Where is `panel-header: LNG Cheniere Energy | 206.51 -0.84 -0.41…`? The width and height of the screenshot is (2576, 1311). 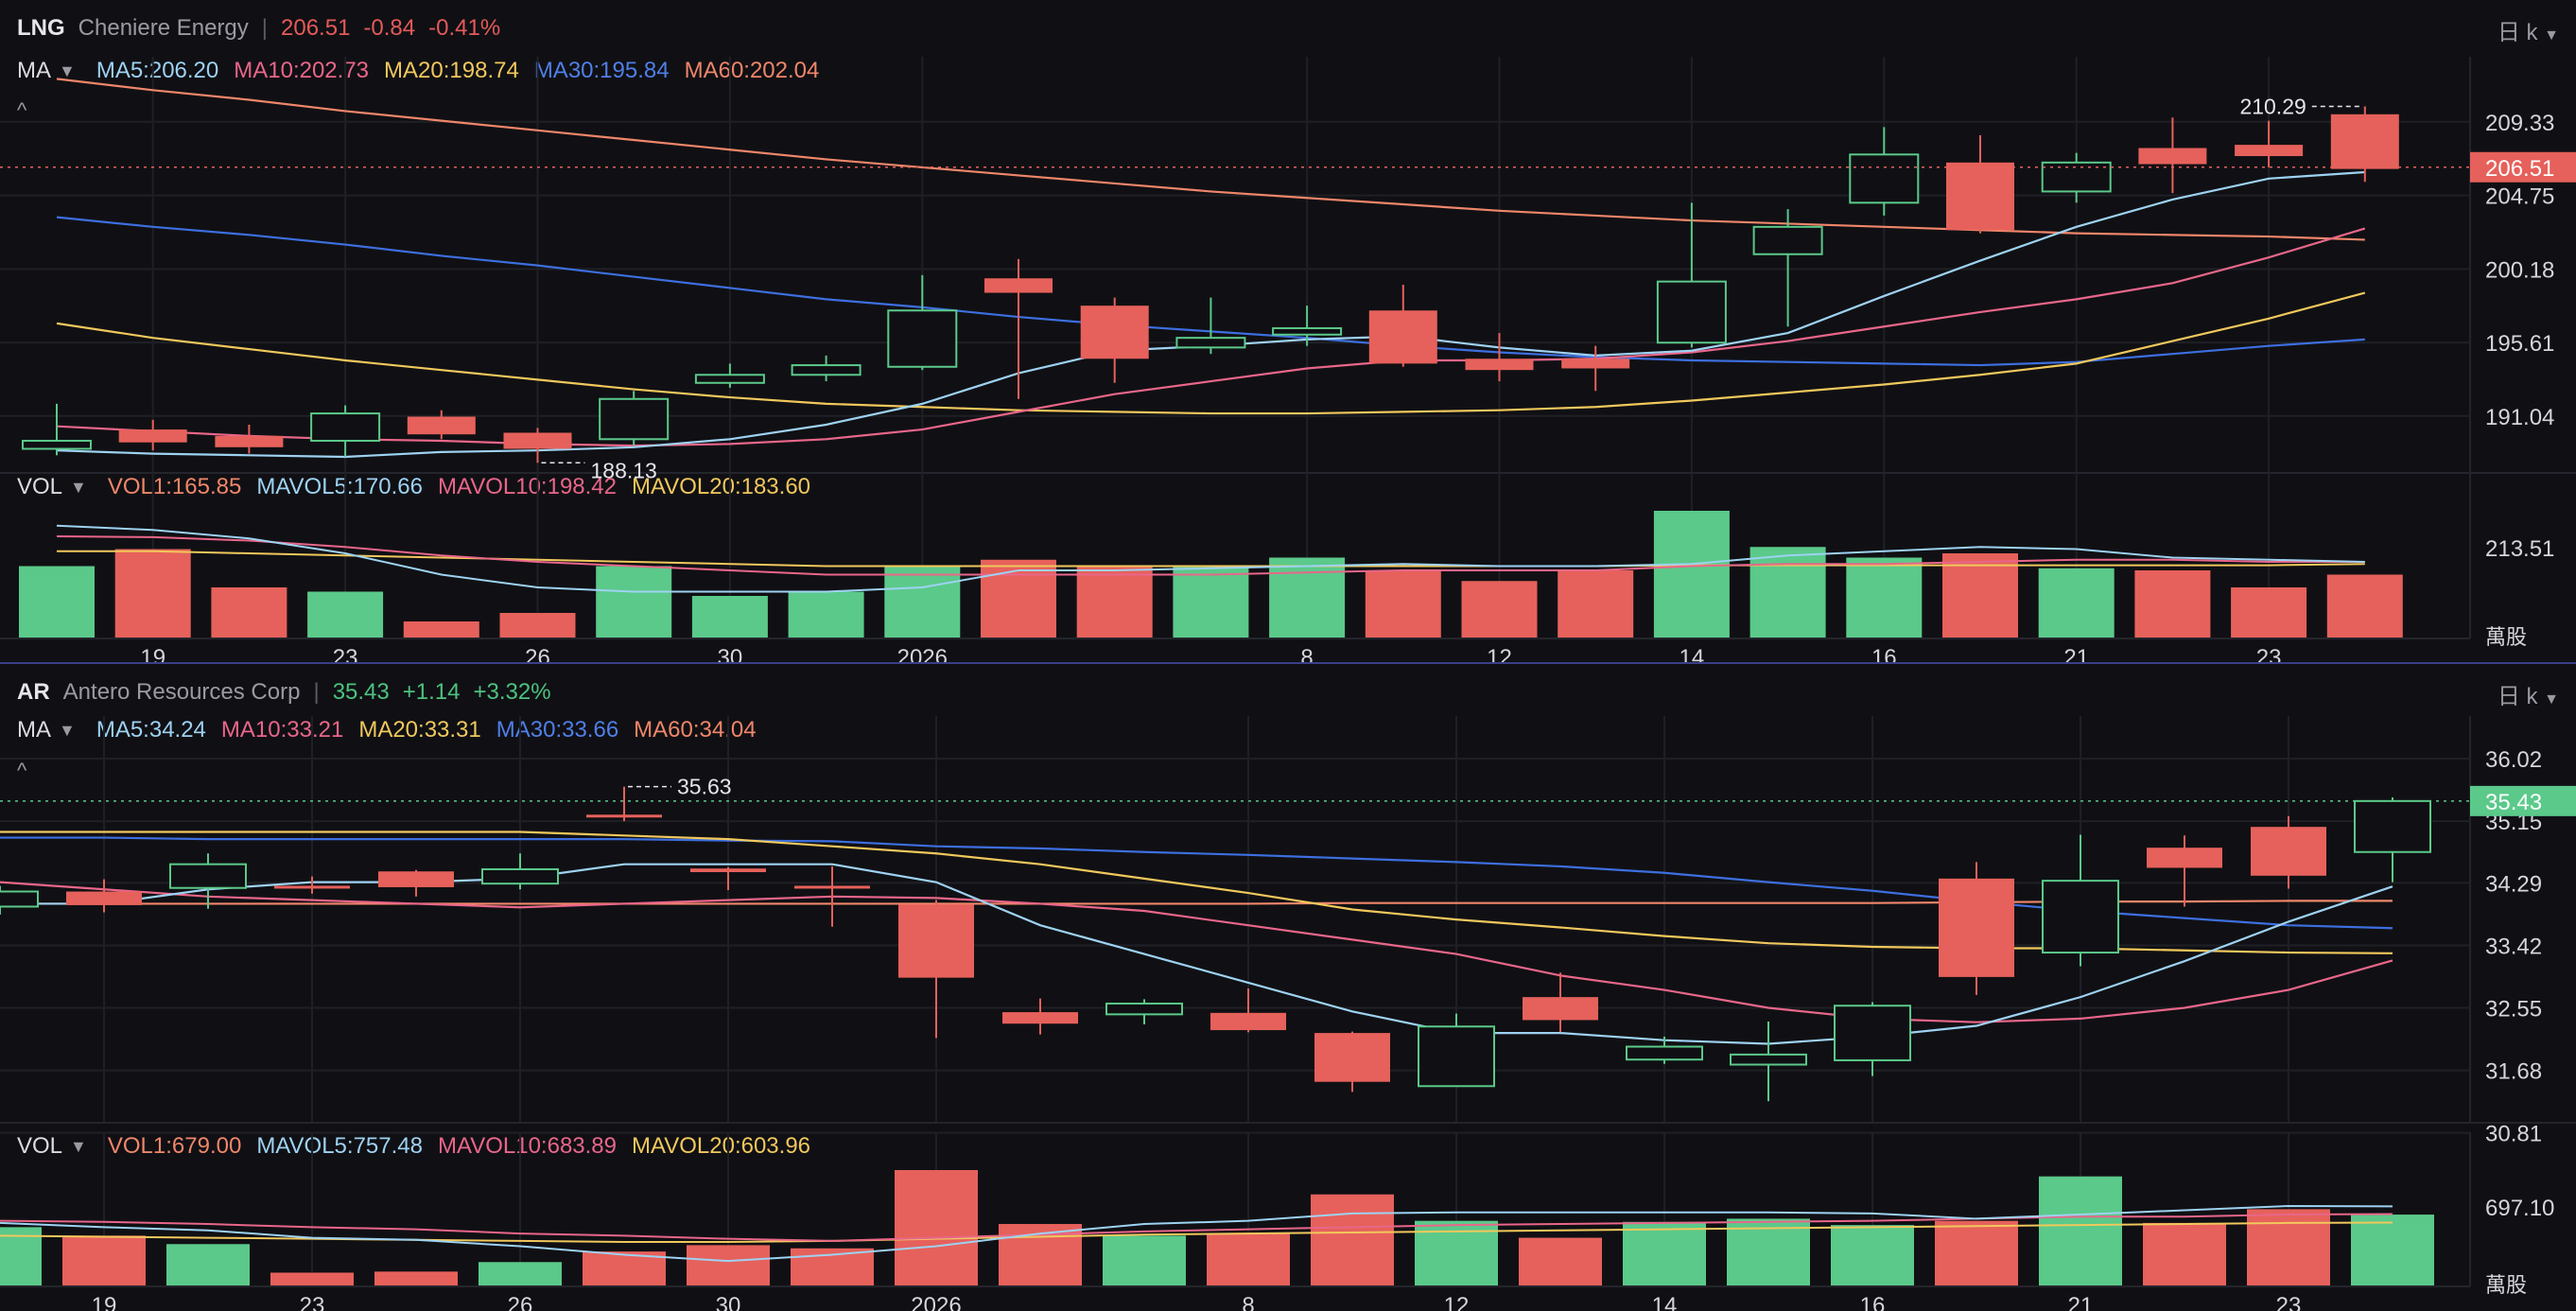
panel-header: LNG Cheniere Energy | 206.51 -0.84 -0.41… is located at coordinates (1288, 28).